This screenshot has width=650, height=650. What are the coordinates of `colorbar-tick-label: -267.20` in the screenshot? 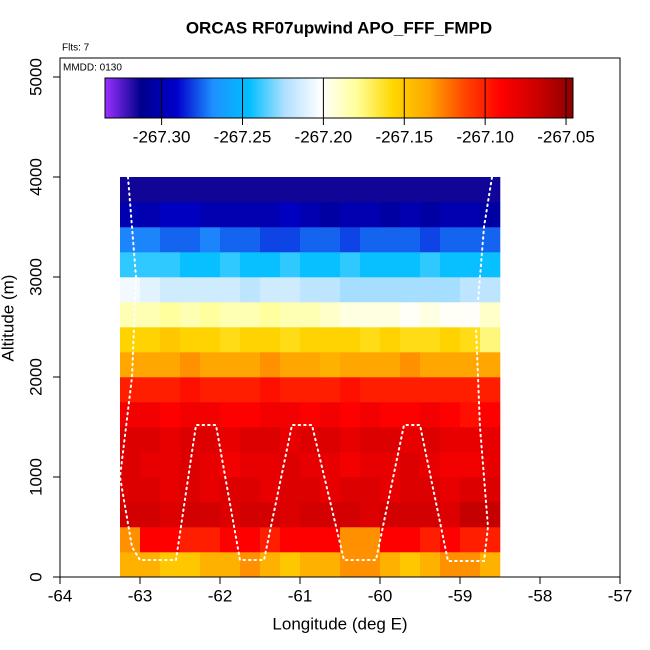 It's located at (324, 136).